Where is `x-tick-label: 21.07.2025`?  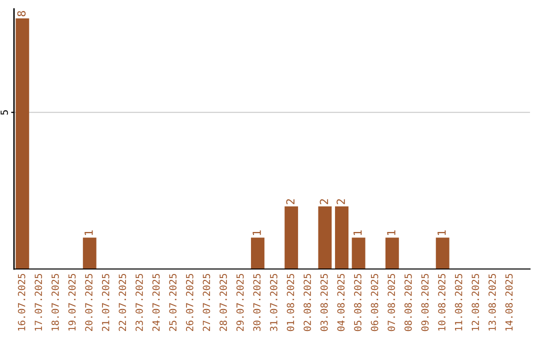
x-tick-label: 21.07.2025 is located at coordinates (106, 302).